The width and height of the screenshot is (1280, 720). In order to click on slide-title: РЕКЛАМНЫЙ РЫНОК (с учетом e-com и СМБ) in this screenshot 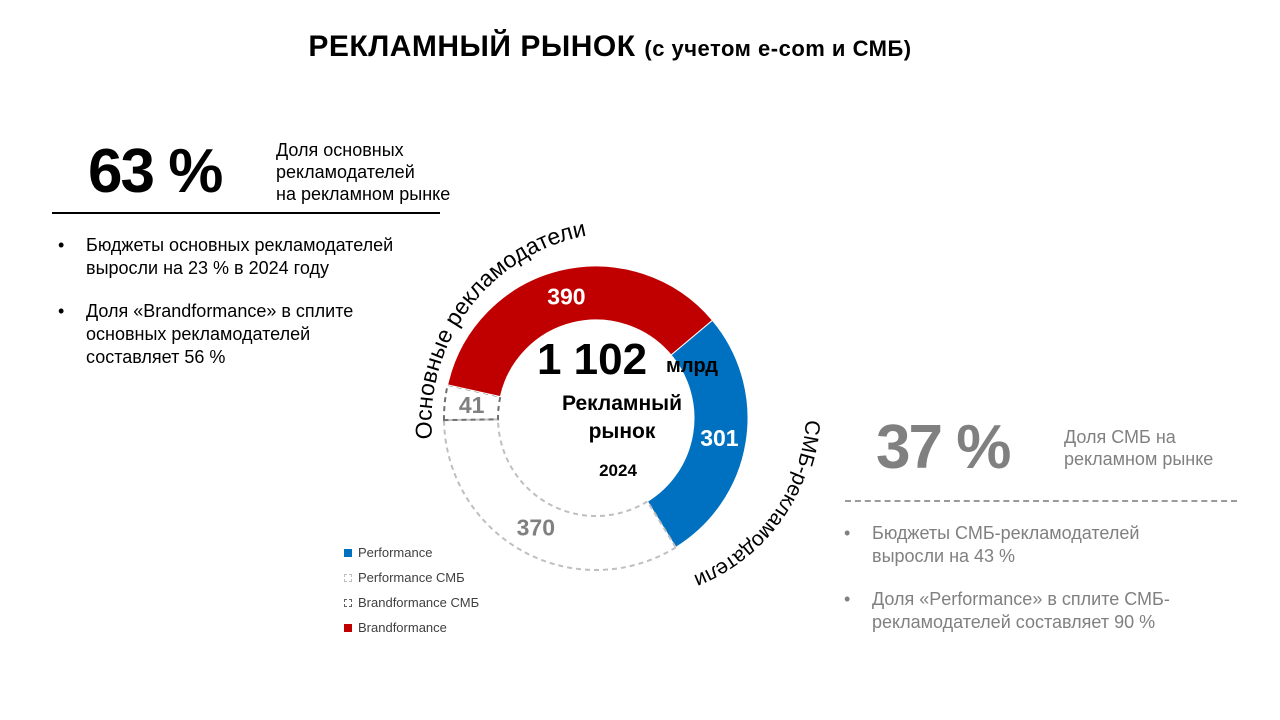, I will do `click(610, 47)`.